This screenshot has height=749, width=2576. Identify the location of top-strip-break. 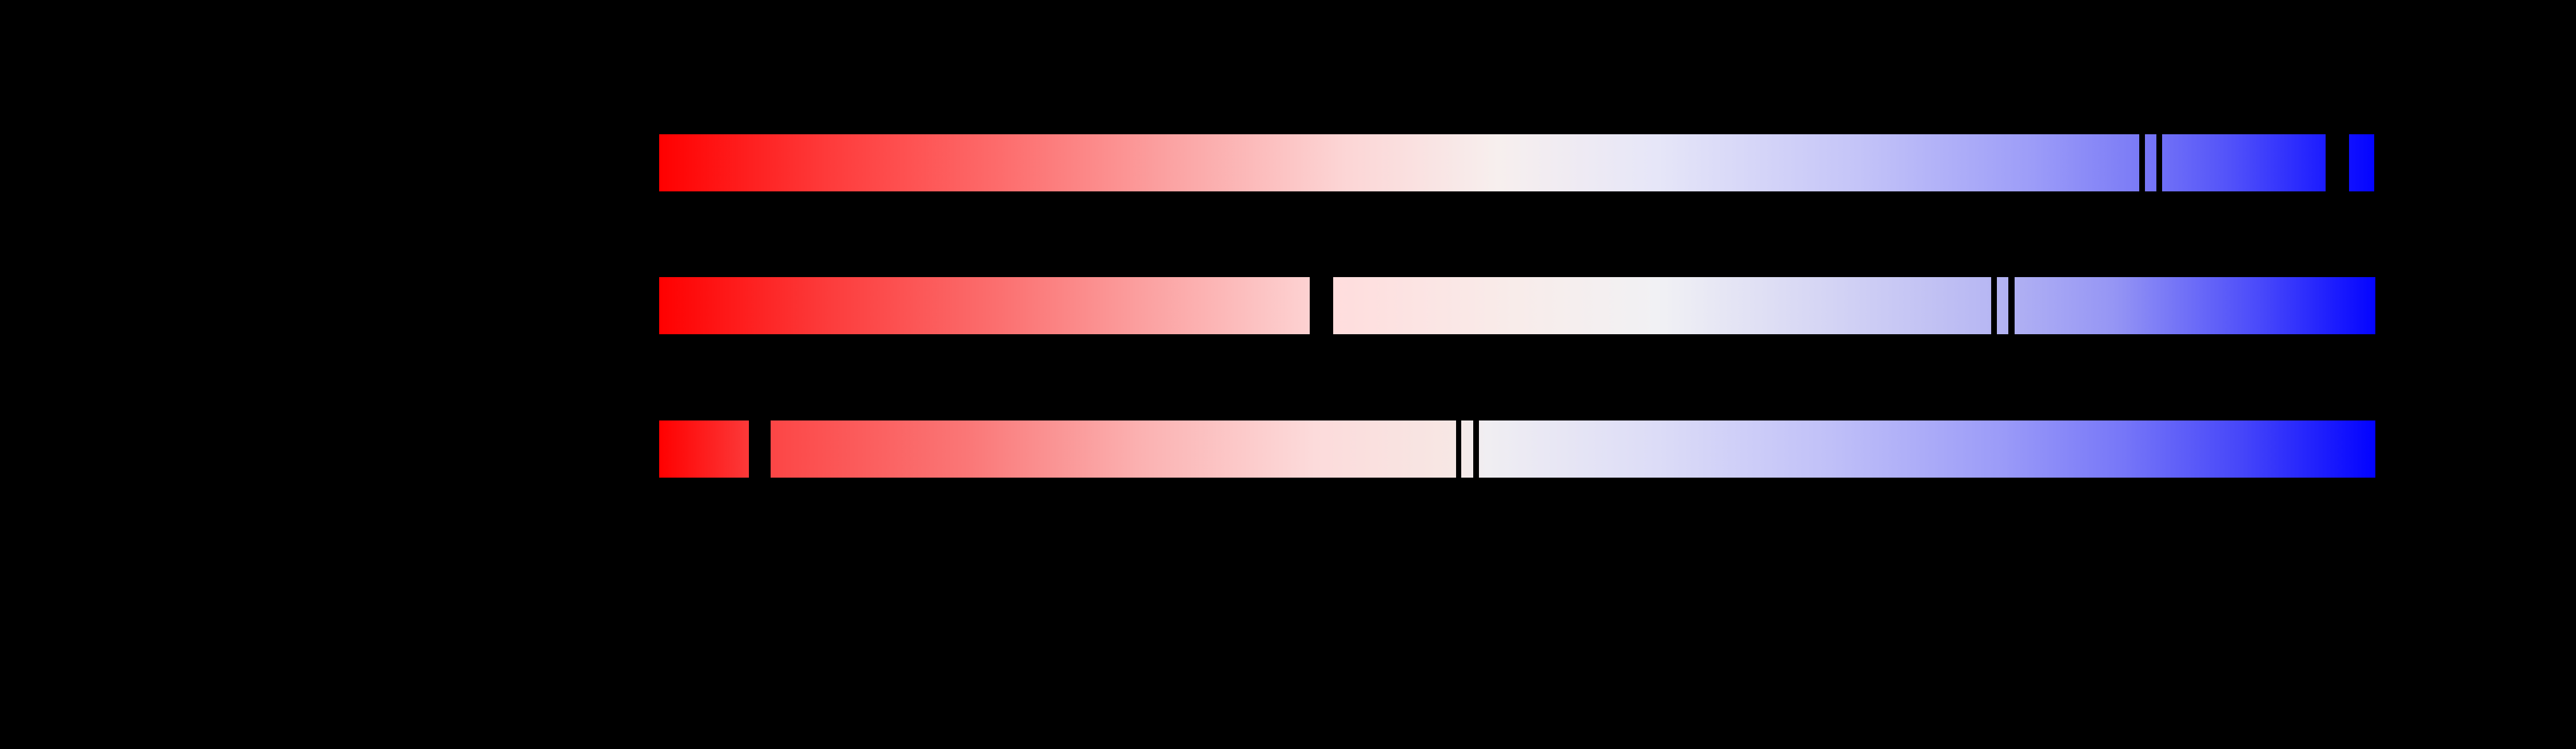
(2337, 163).